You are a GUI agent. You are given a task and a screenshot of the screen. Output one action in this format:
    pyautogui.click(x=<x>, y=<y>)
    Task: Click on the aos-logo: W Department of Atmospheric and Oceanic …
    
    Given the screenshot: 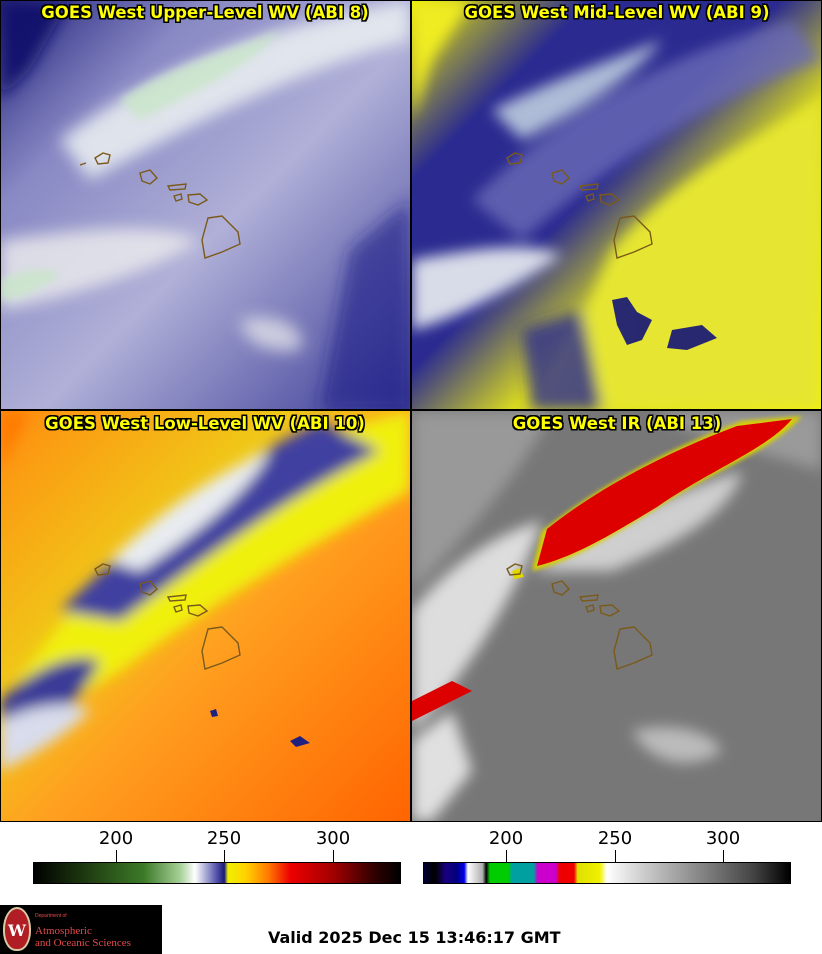 What is the action you would take?
    pyautogui.click(x=81, y=929)
    